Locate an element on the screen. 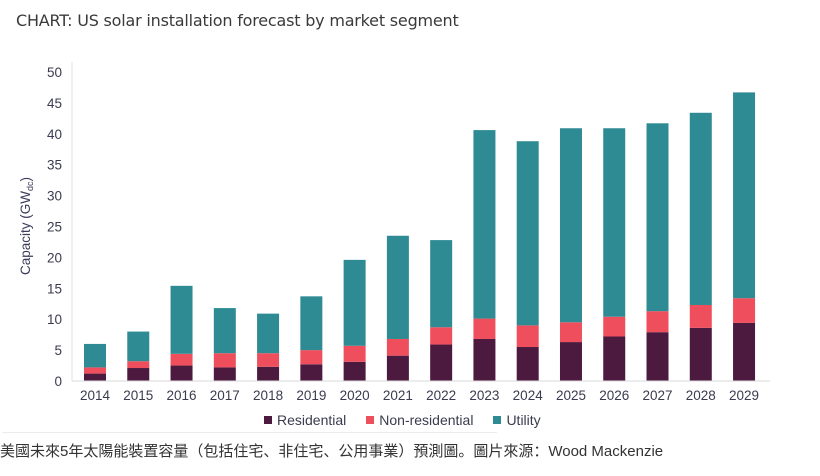 This screenshot has width=820, height=476. legend-item-non-residential: Non-residential is located at coordinates (419, 420).